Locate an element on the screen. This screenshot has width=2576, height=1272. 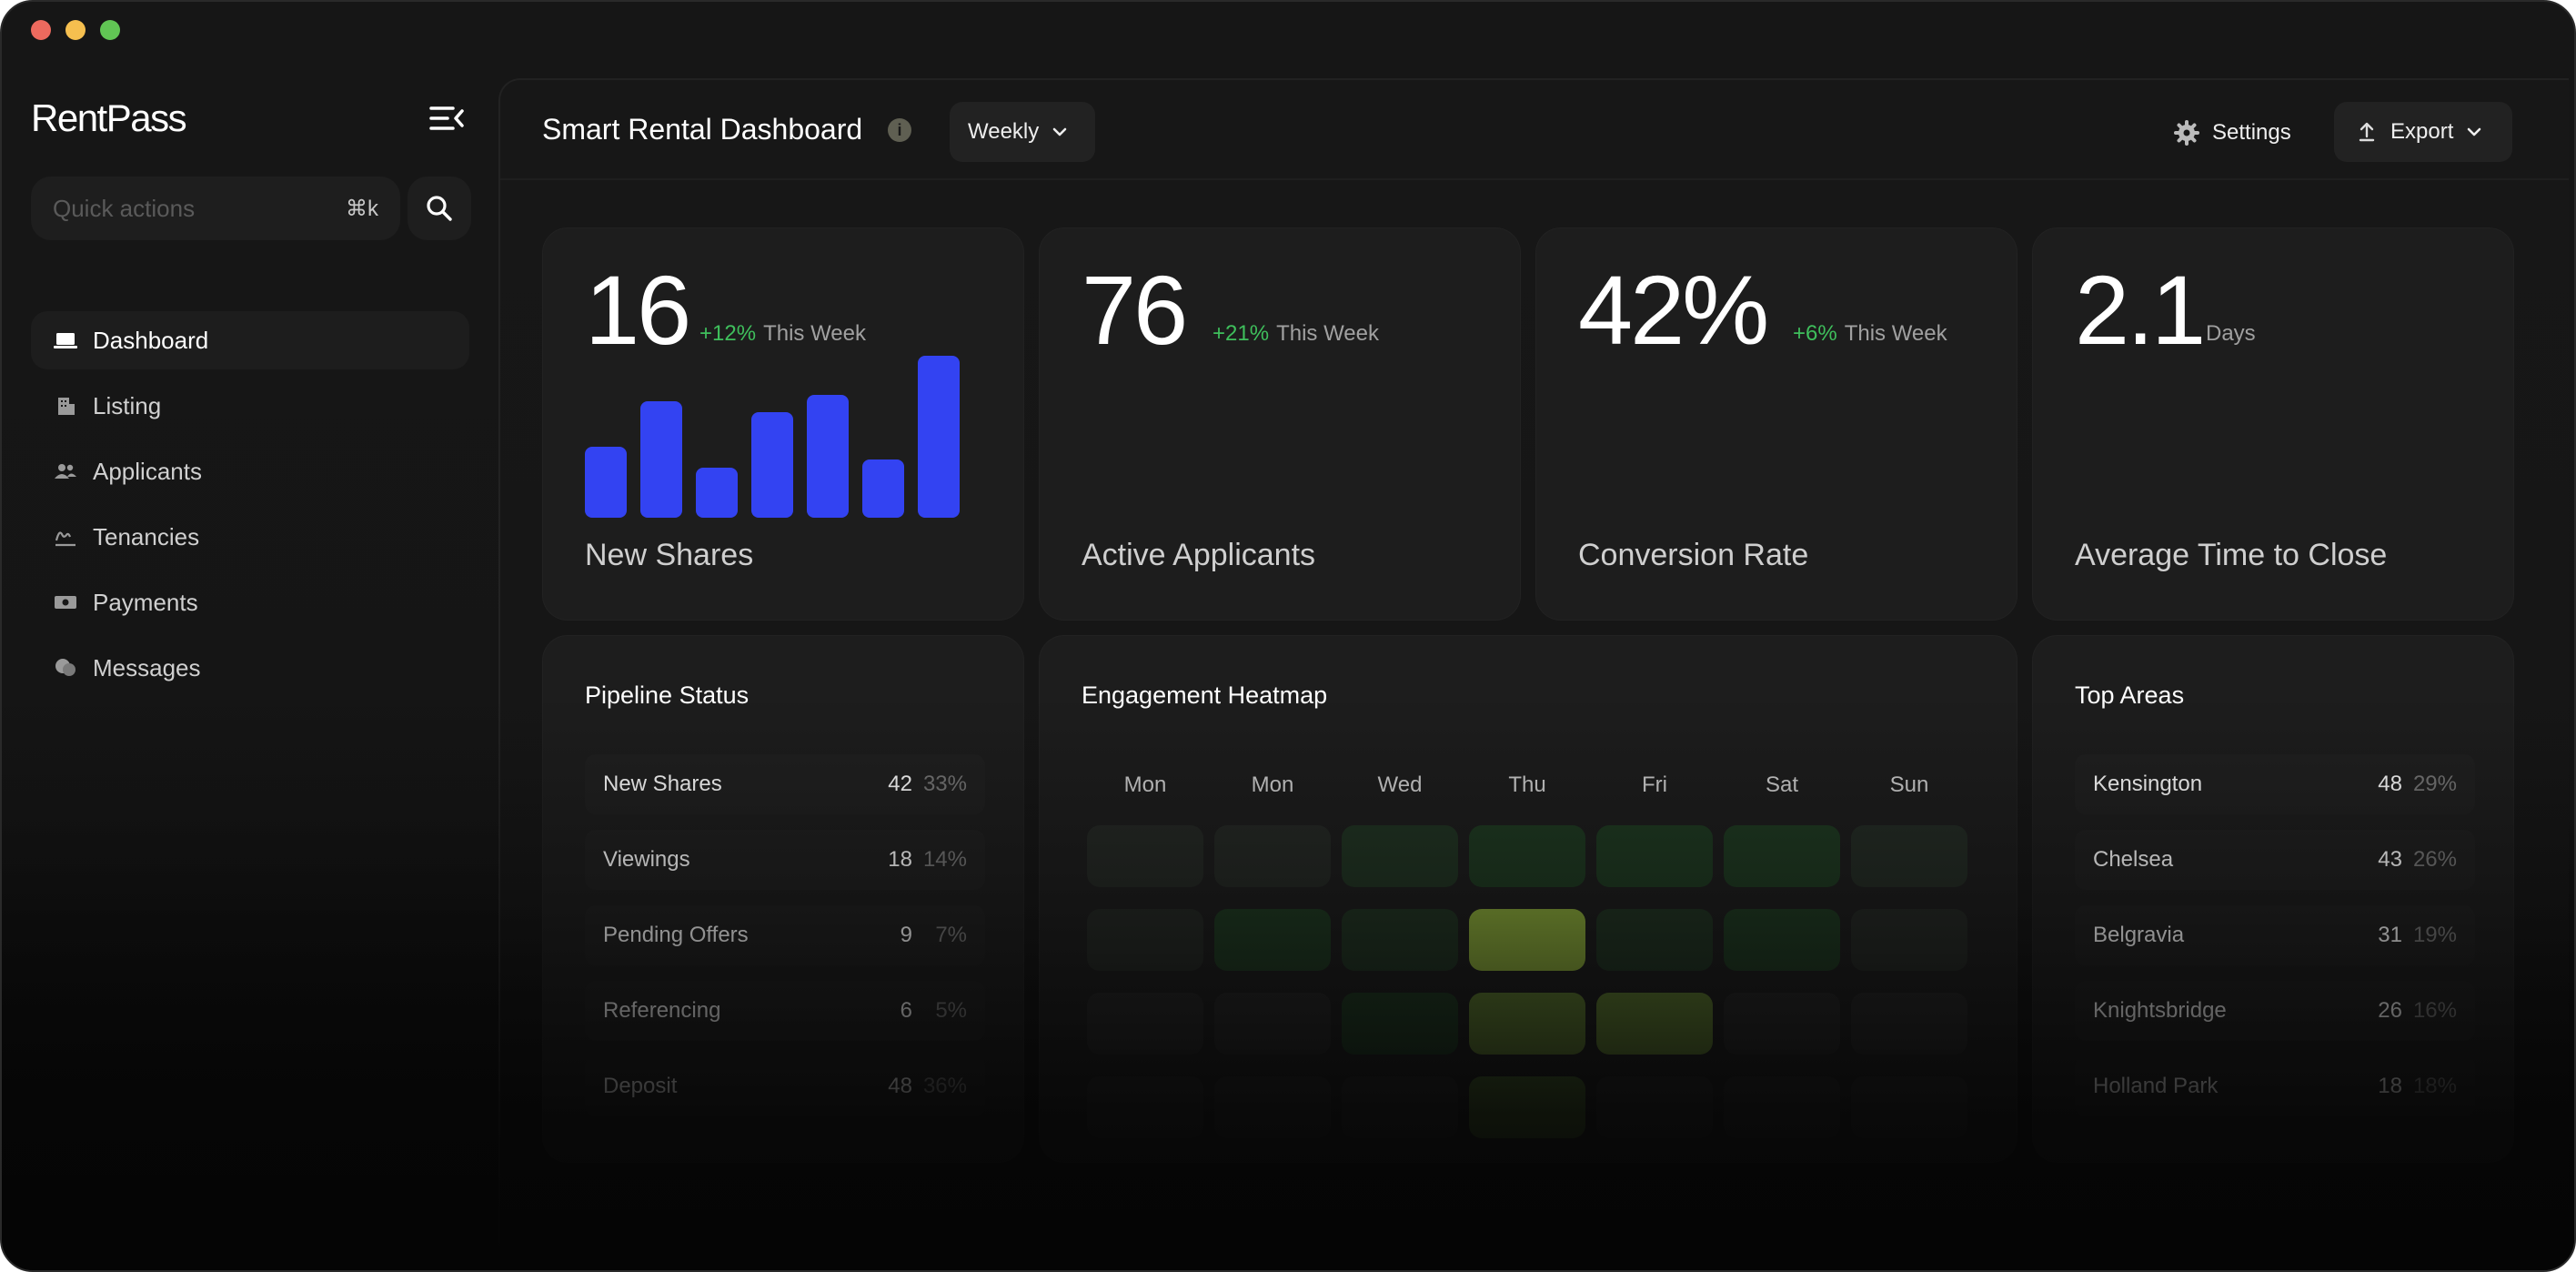
day-label: Mon is located at coordinates (1272, 784).